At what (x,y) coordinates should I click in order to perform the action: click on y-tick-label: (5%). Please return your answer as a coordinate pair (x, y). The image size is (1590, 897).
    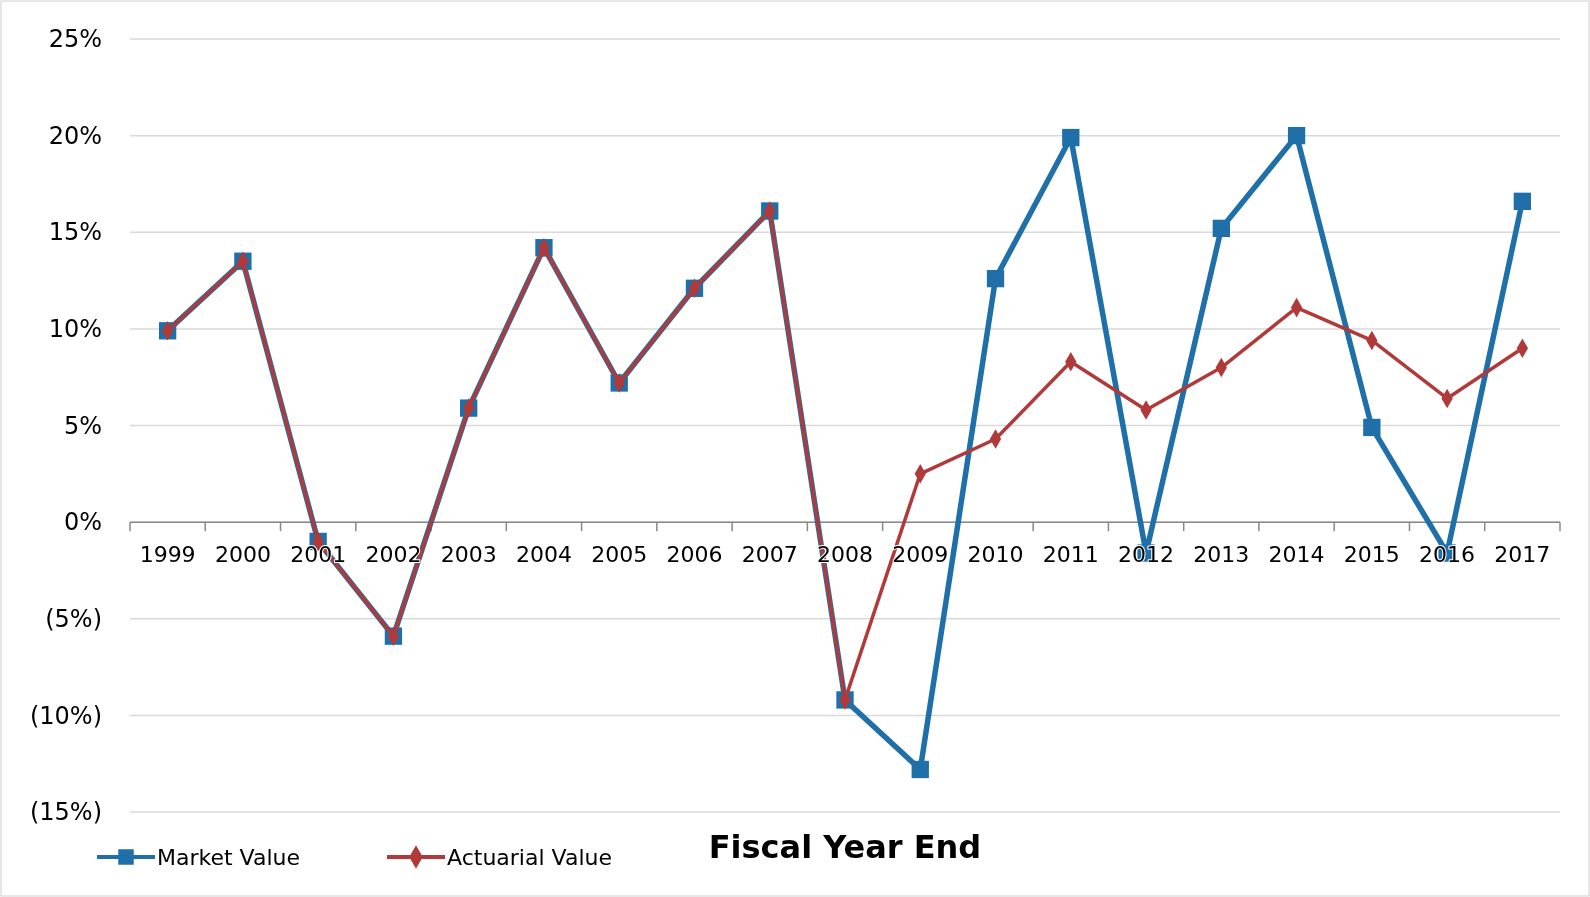
    Looking at the image, I should click on (73, 618).